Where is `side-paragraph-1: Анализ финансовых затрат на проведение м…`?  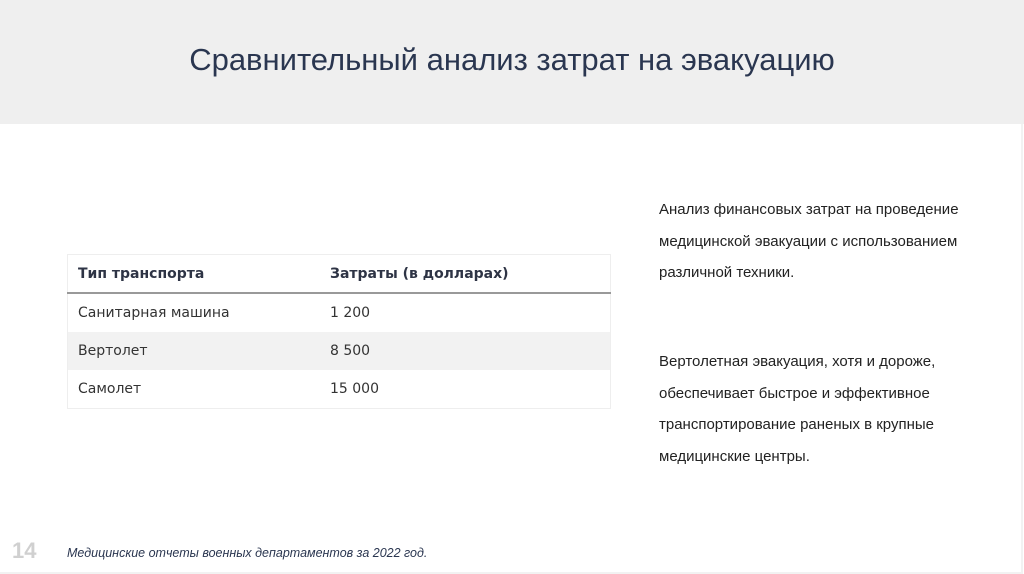
side-paragraph-1: Анализ финансовых затрат на проведение м… is located at coordinates (809, 241).